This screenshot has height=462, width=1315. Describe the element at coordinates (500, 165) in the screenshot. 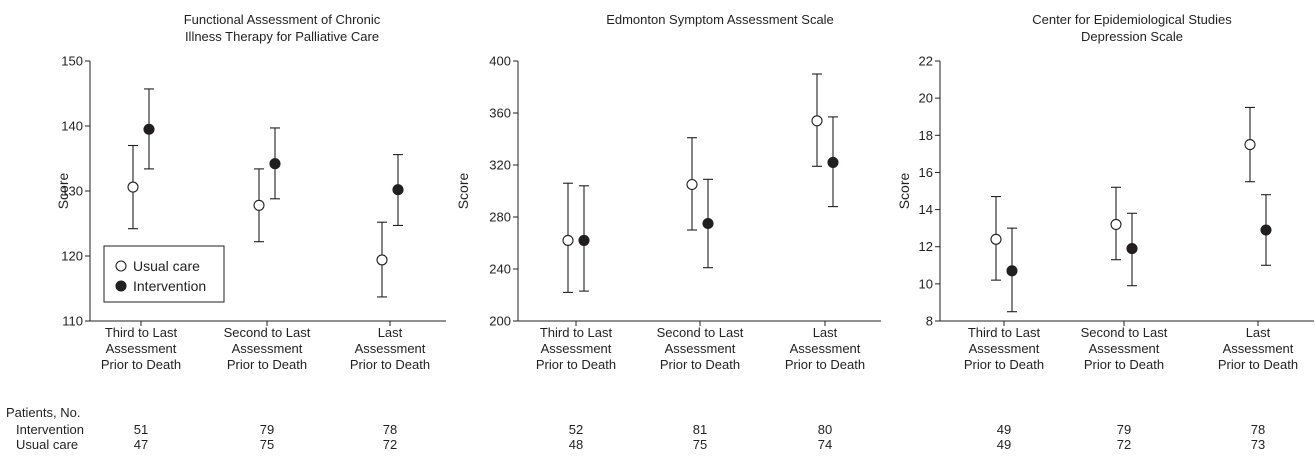

I see `y-tick-label: 320` at that location.